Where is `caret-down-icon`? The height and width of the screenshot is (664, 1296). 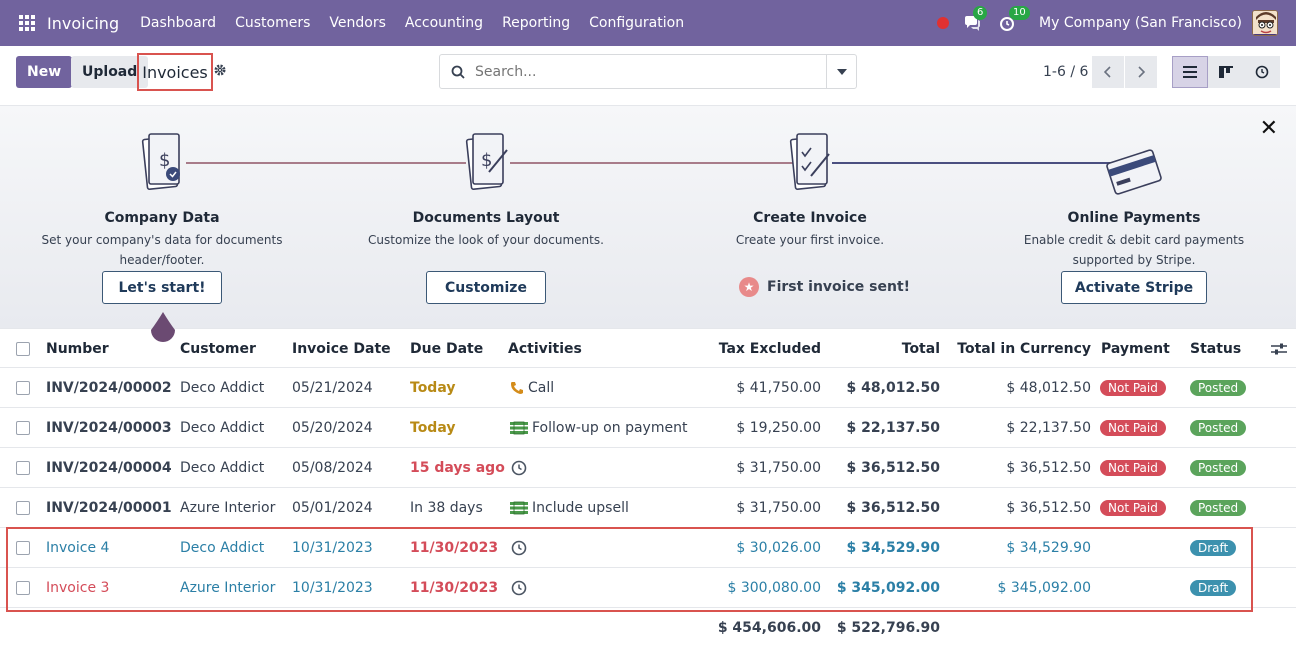
caret-down-icon is located at coordinates (841, 71).